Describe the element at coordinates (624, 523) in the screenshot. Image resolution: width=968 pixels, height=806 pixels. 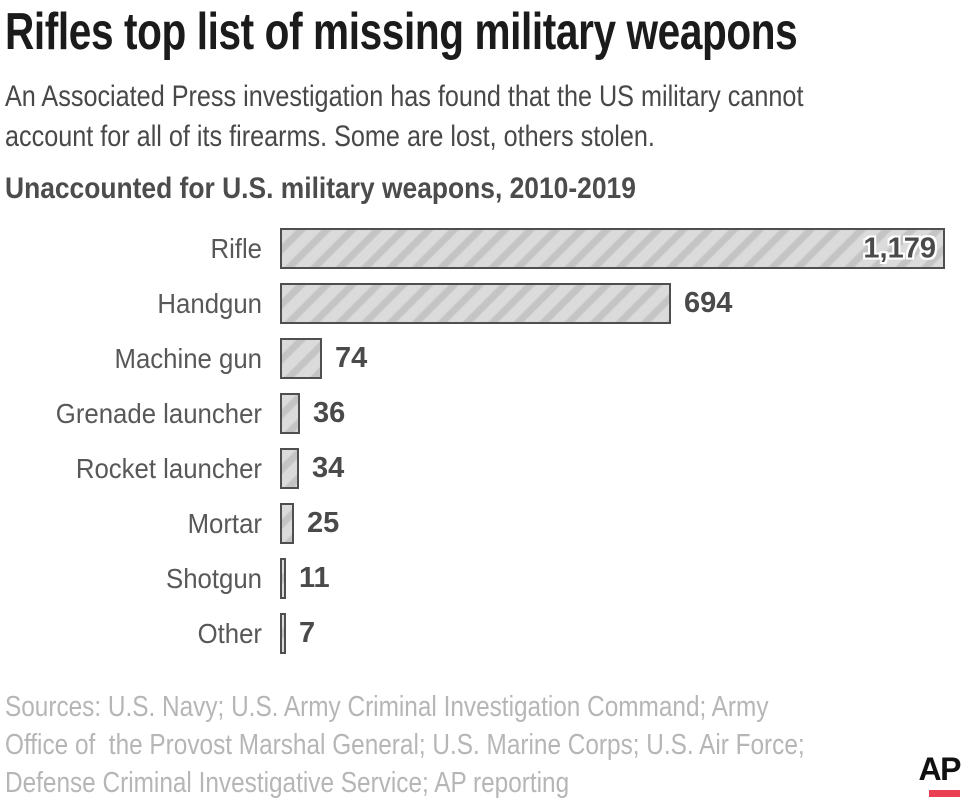
I see `bar-track: 25` at that location.